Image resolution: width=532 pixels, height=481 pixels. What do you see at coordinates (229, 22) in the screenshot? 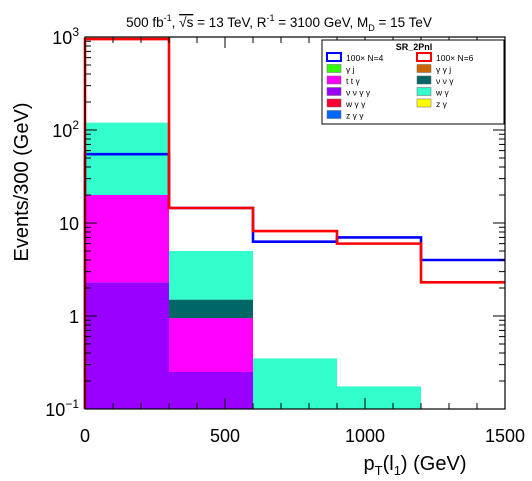
I see `title-energy: = 13 TeV, R` at bounding box center [229, 22].